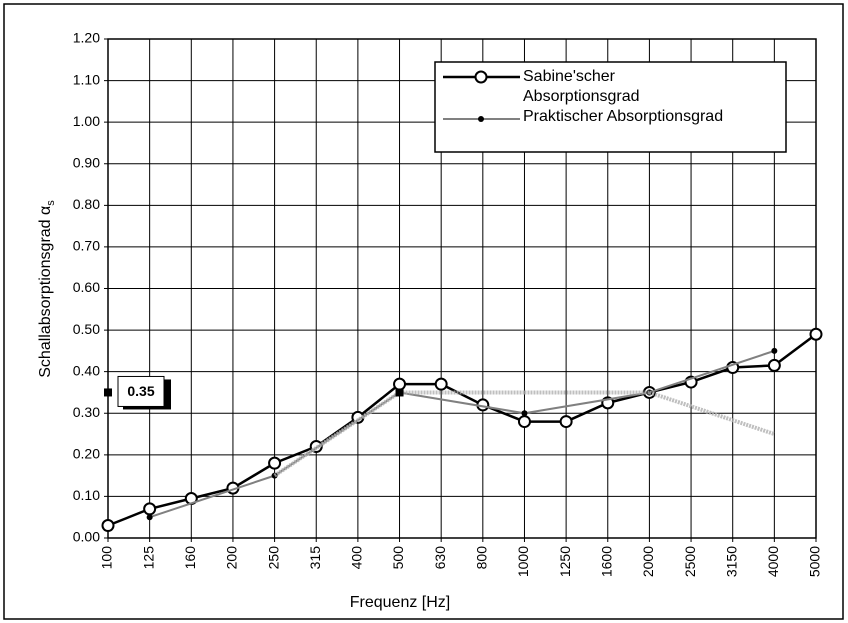 The image size is (848, 623). What do you see at coordinates (86, 204) in the screenshot?
I see `y-tick-label: 0.80` at bounding box center [86, 204].